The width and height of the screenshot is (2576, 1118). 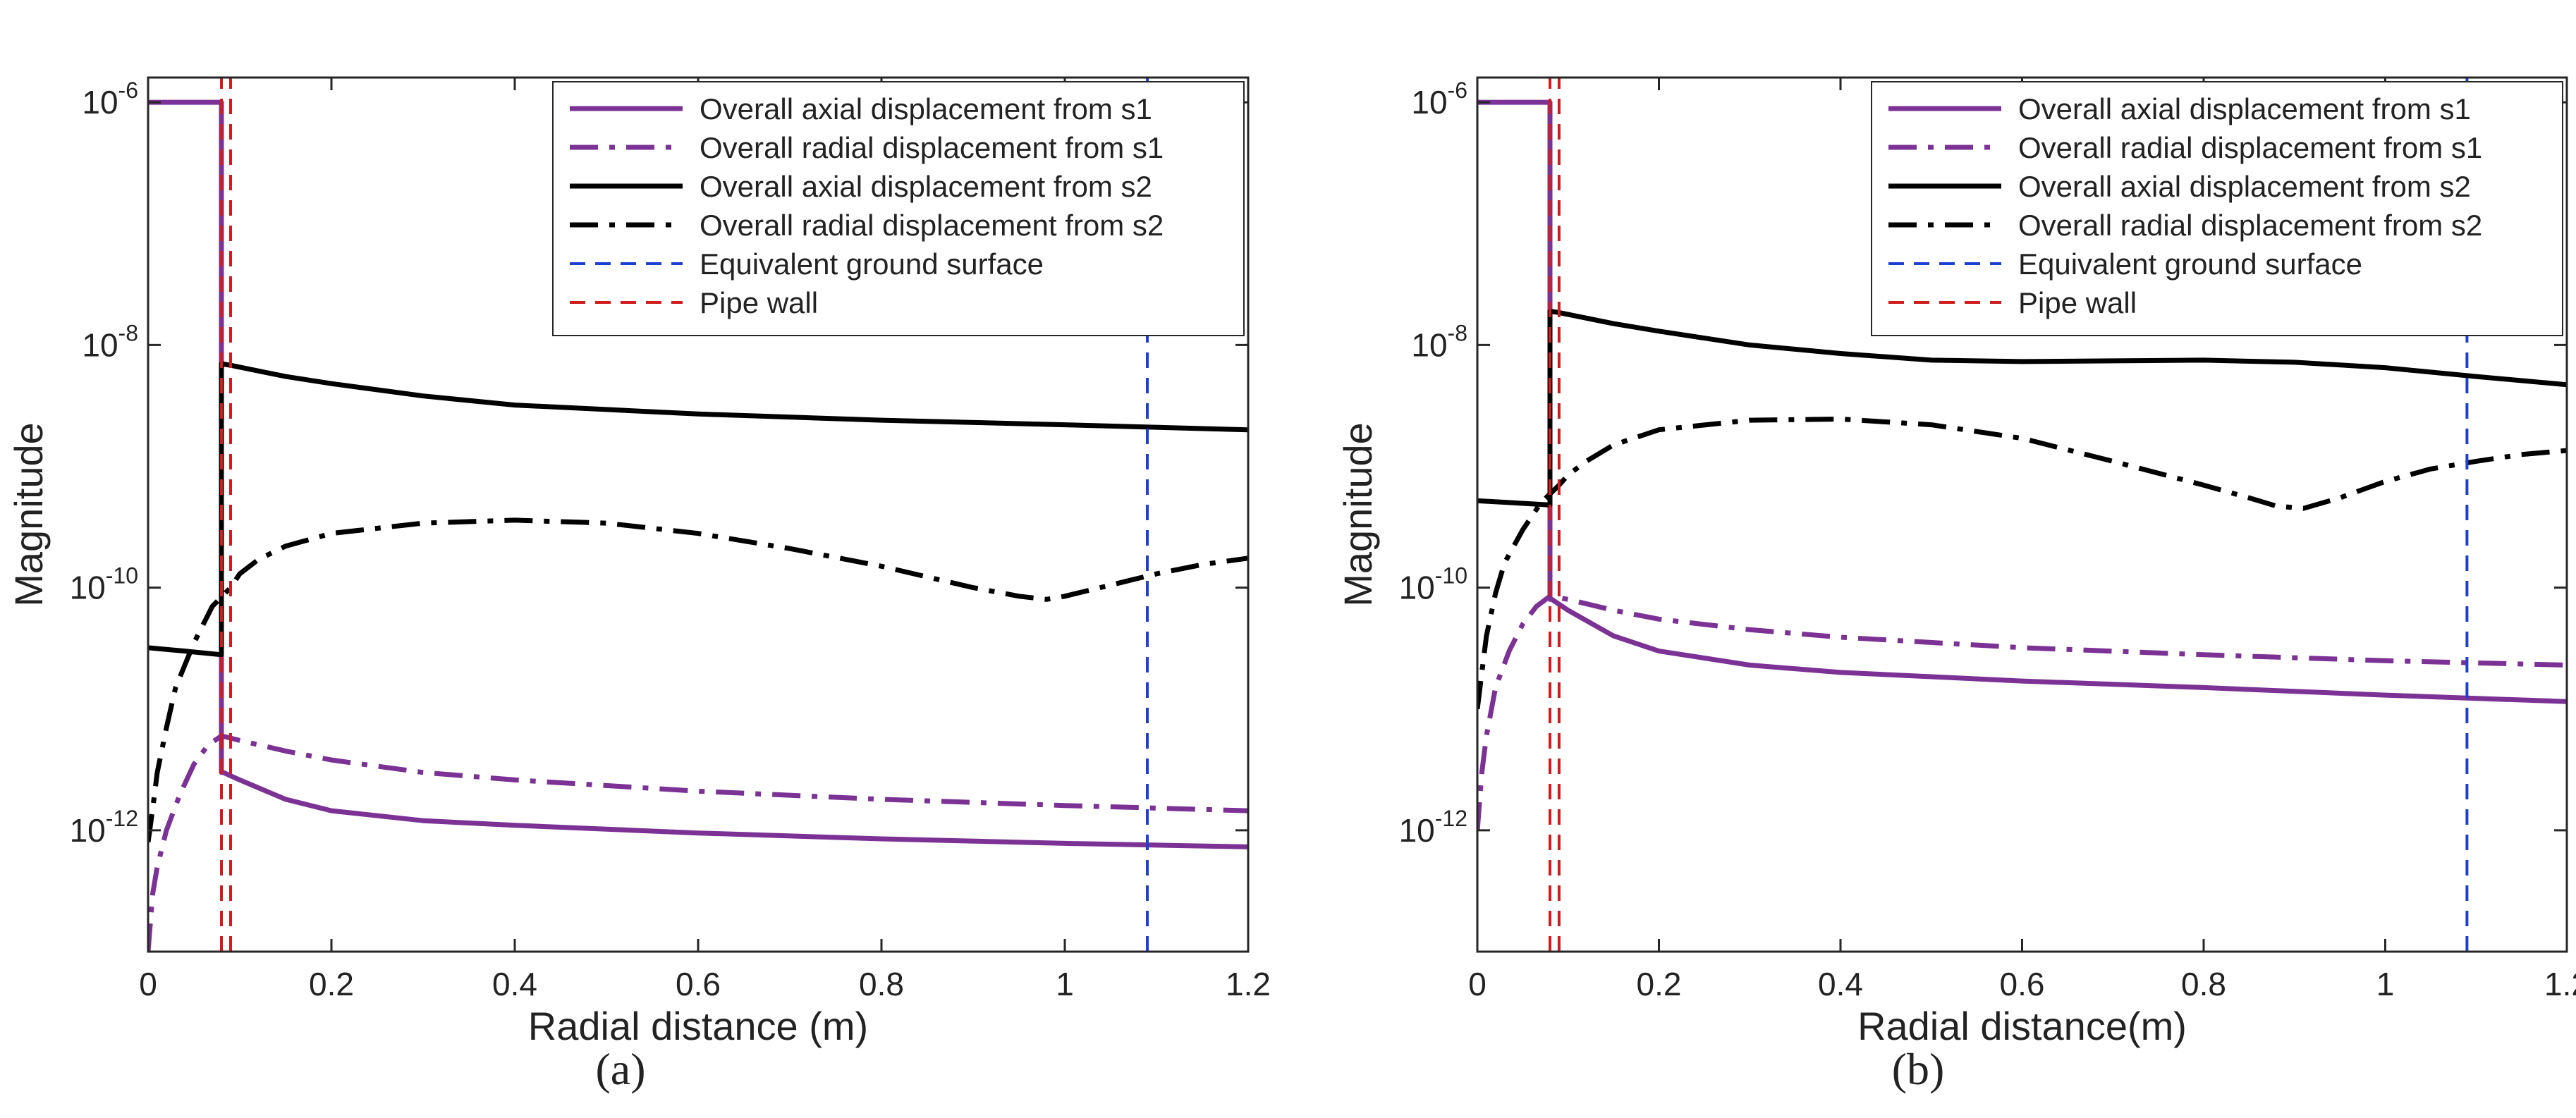 What do you see at coordinates (621, 1069) in the screenshot?
I see `panel-caption-a: (a)` at bounding box center [621, 1069].